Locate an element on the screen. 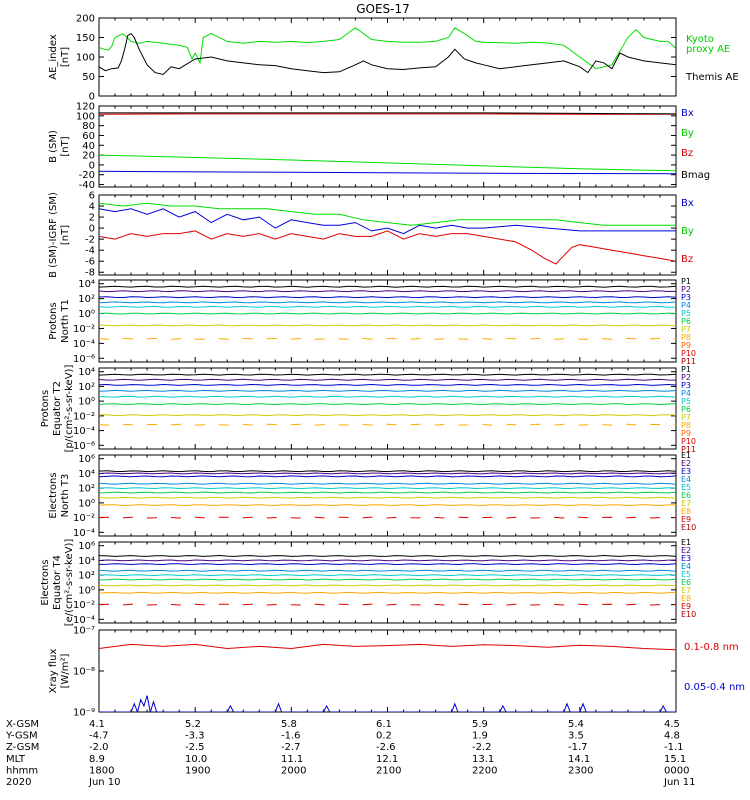 Image resolution: width=750 pixels, height=800 pixels. time-axis-value: -4.7 is located at coordinates (99, 736).